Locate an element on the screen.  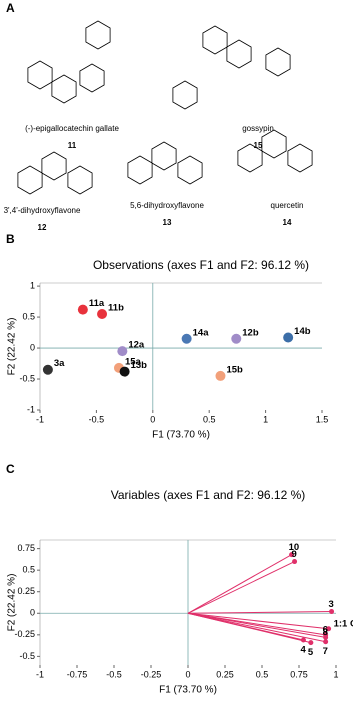
compound-name: 3',4'-dihydroxyflavone is located at coordinates (42, 210).